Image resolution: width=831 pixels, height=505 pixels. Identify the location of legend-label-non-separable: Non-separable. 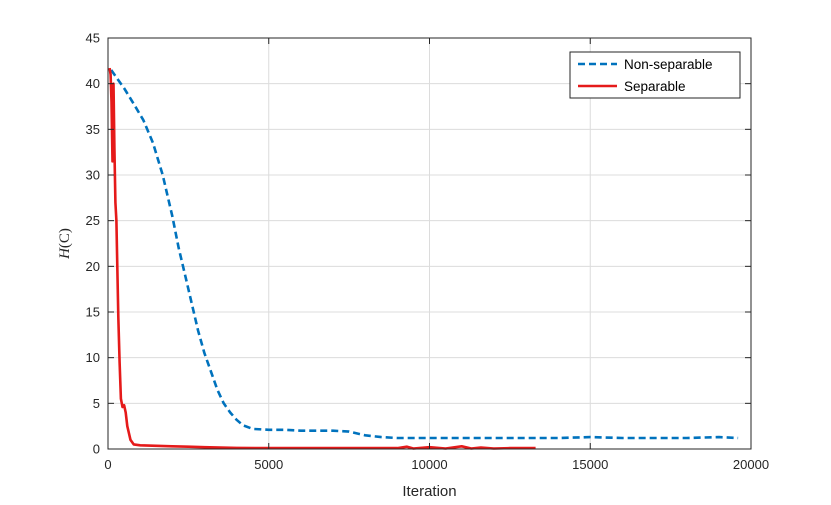
(668, 64).